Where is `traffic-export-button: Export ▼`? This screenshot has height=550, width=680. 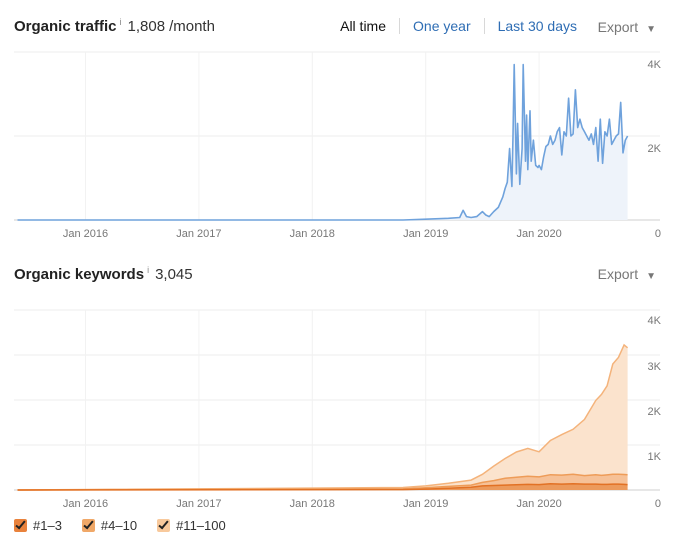 traffic-export-button: Export ▼ is located at coordinates (627, 27).